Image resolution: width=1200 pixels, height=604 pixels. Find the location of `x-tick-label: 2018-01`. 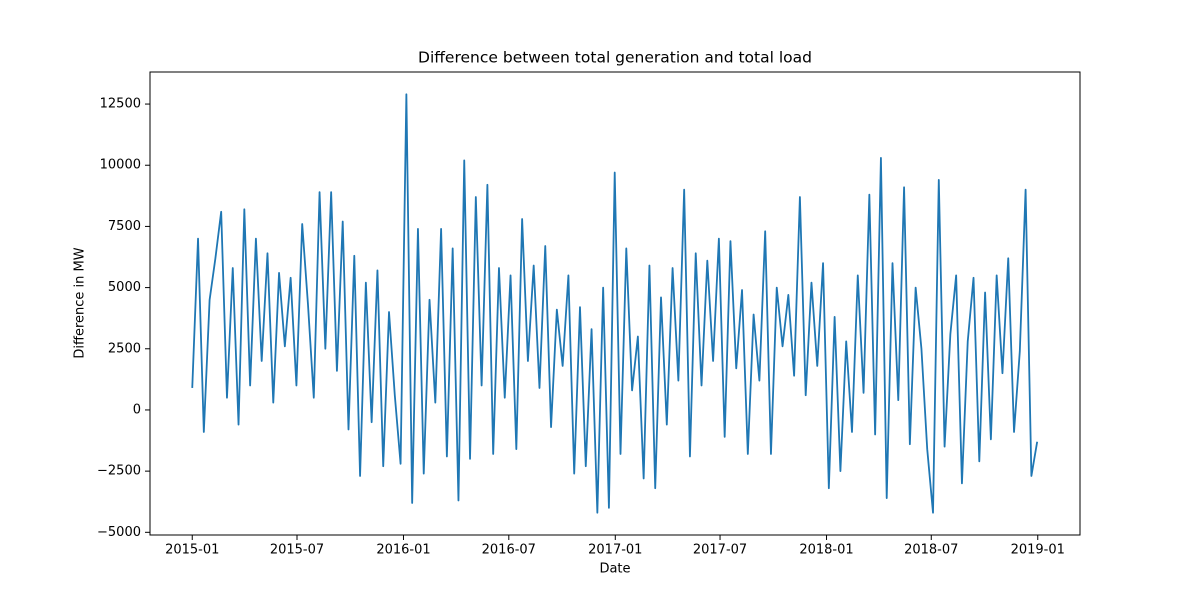

x-tick-label: 2018-01 is located at coordinates (826, 550).